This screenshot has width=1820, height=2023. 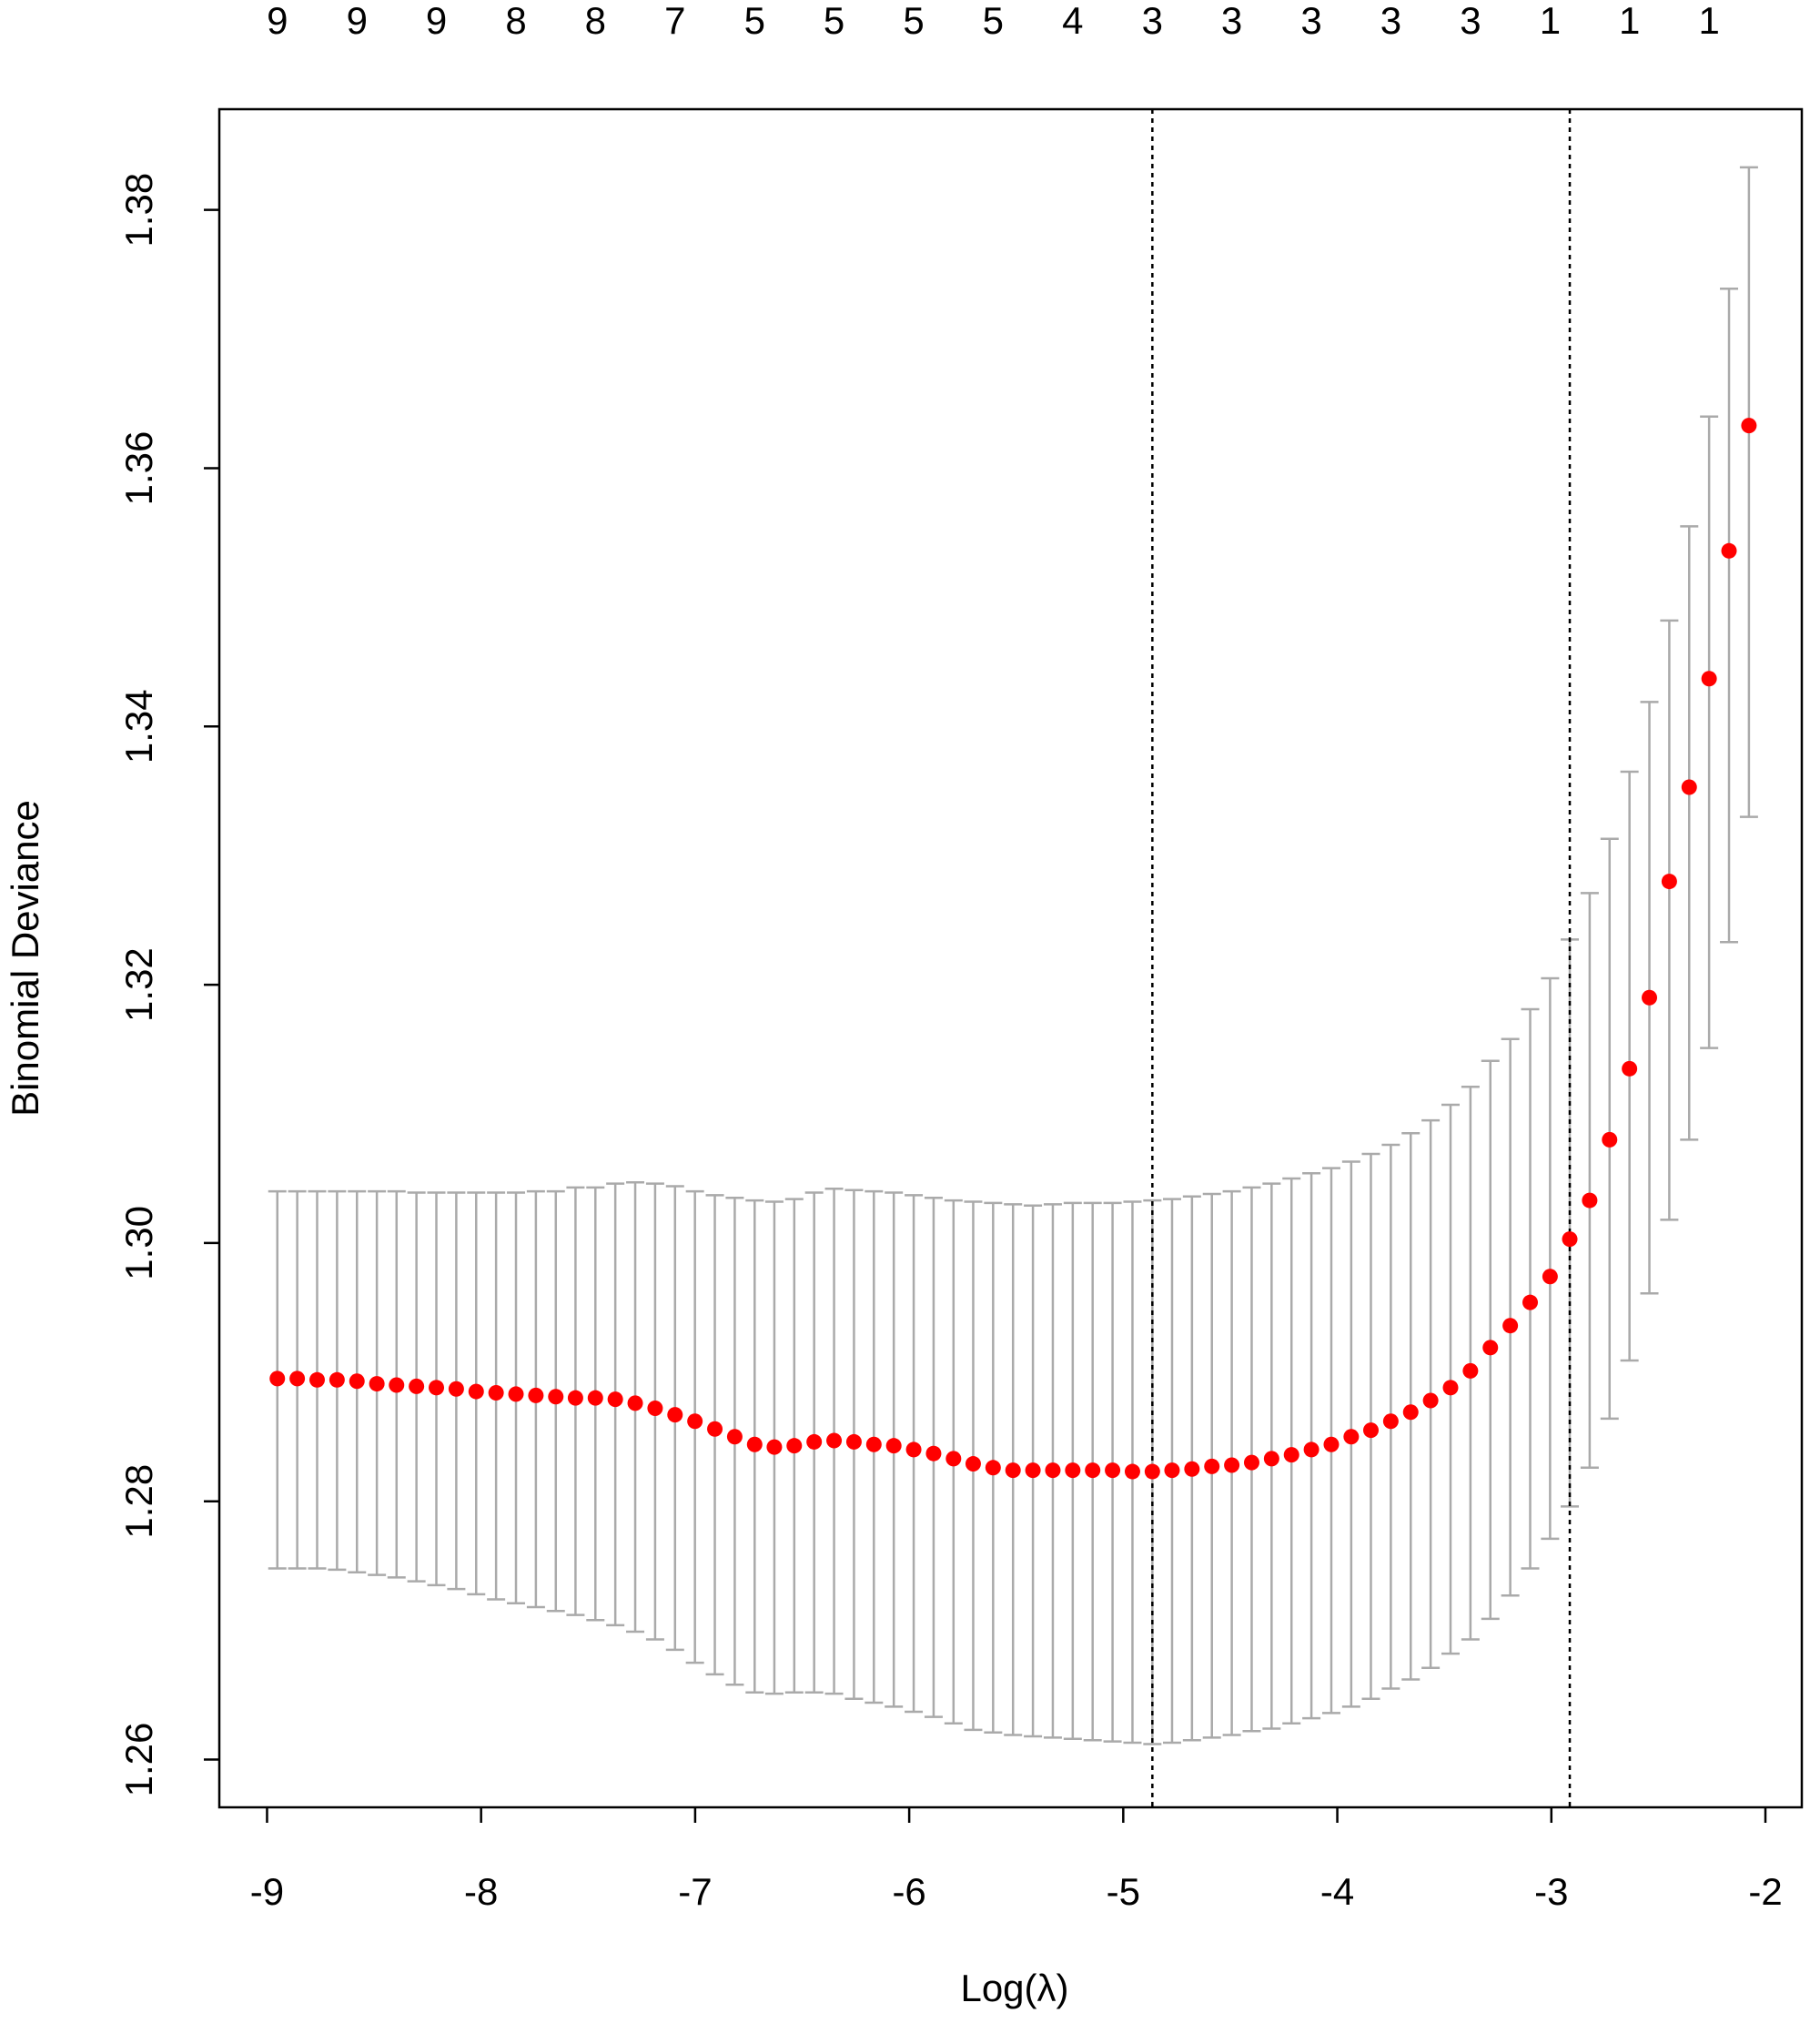 I want to click on y-tick-label: 1.38, so click(x=139, y=210).